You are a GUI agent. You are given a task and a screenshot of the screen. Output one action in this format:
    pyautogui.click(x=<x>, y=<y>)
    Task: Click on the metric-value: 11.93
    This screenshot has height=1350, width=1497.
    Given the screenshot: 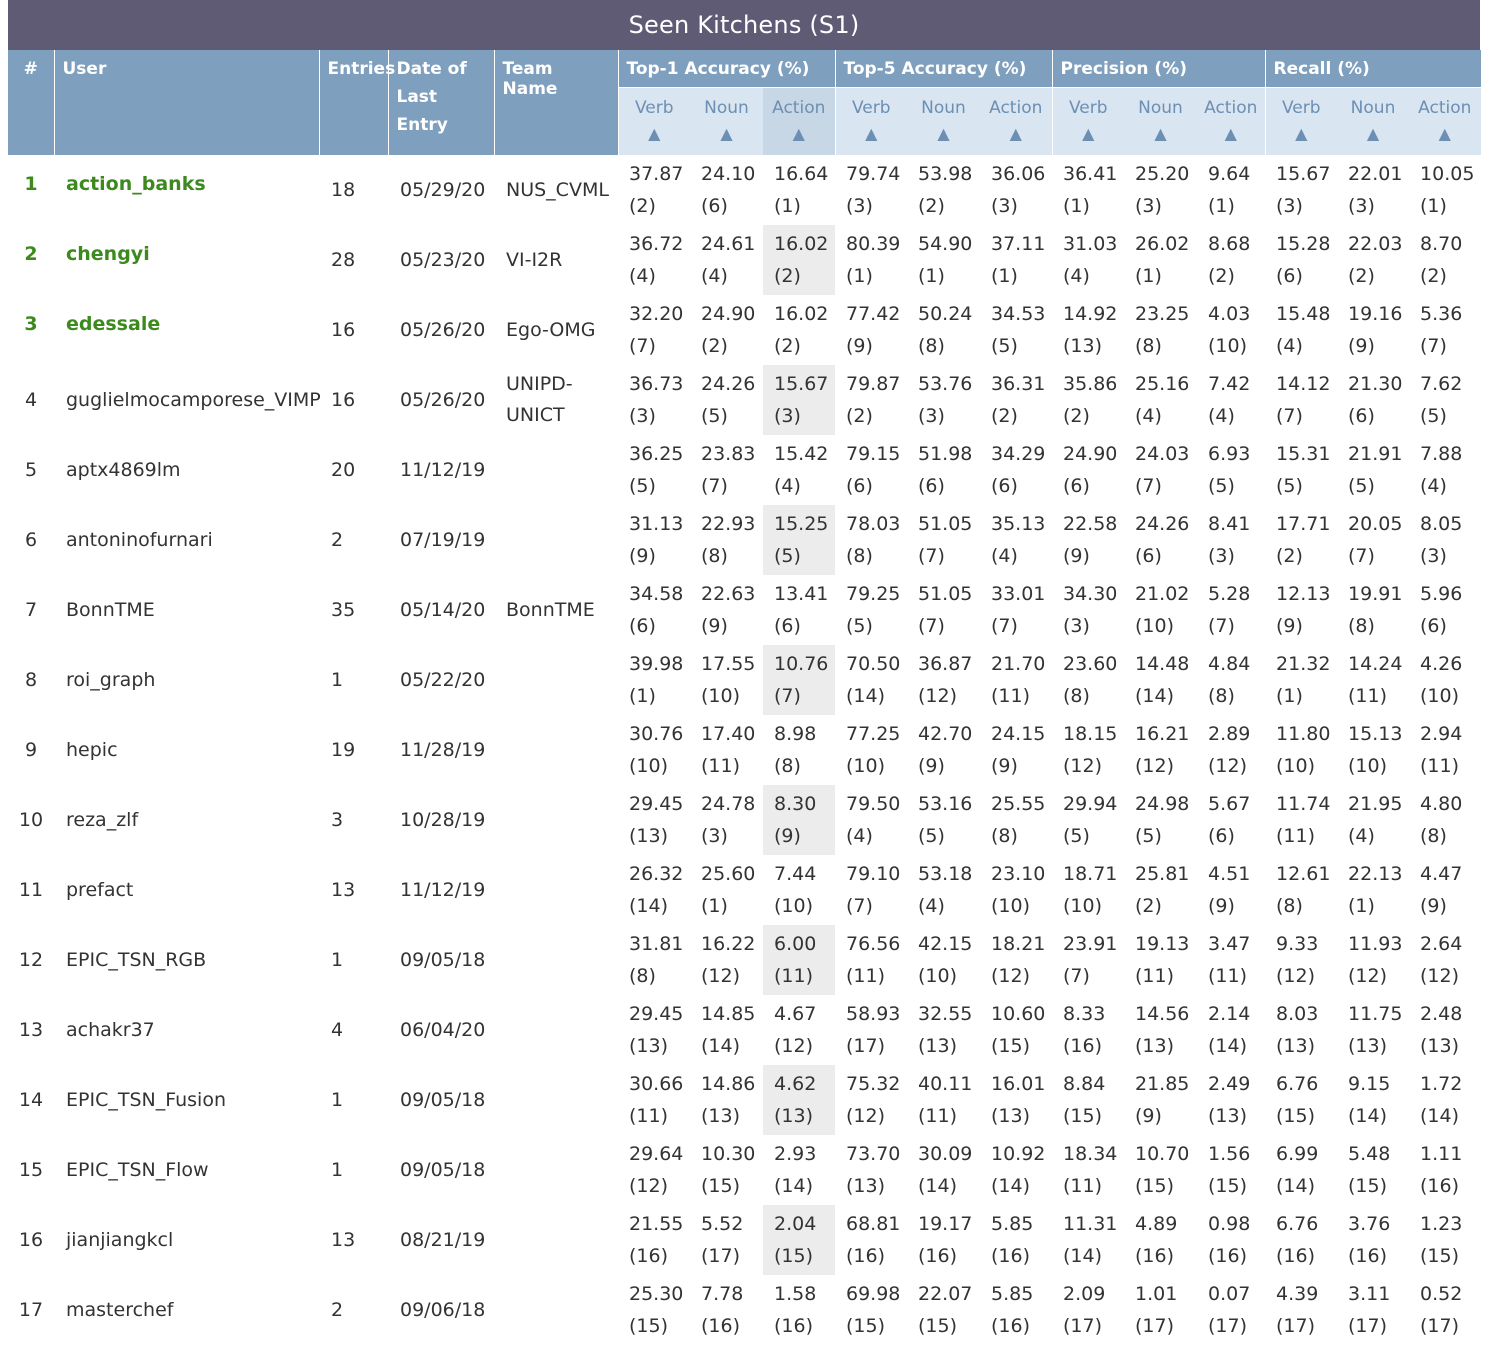 What is the action you would take?
    pyautogui.click(x=1375, y=944)
    